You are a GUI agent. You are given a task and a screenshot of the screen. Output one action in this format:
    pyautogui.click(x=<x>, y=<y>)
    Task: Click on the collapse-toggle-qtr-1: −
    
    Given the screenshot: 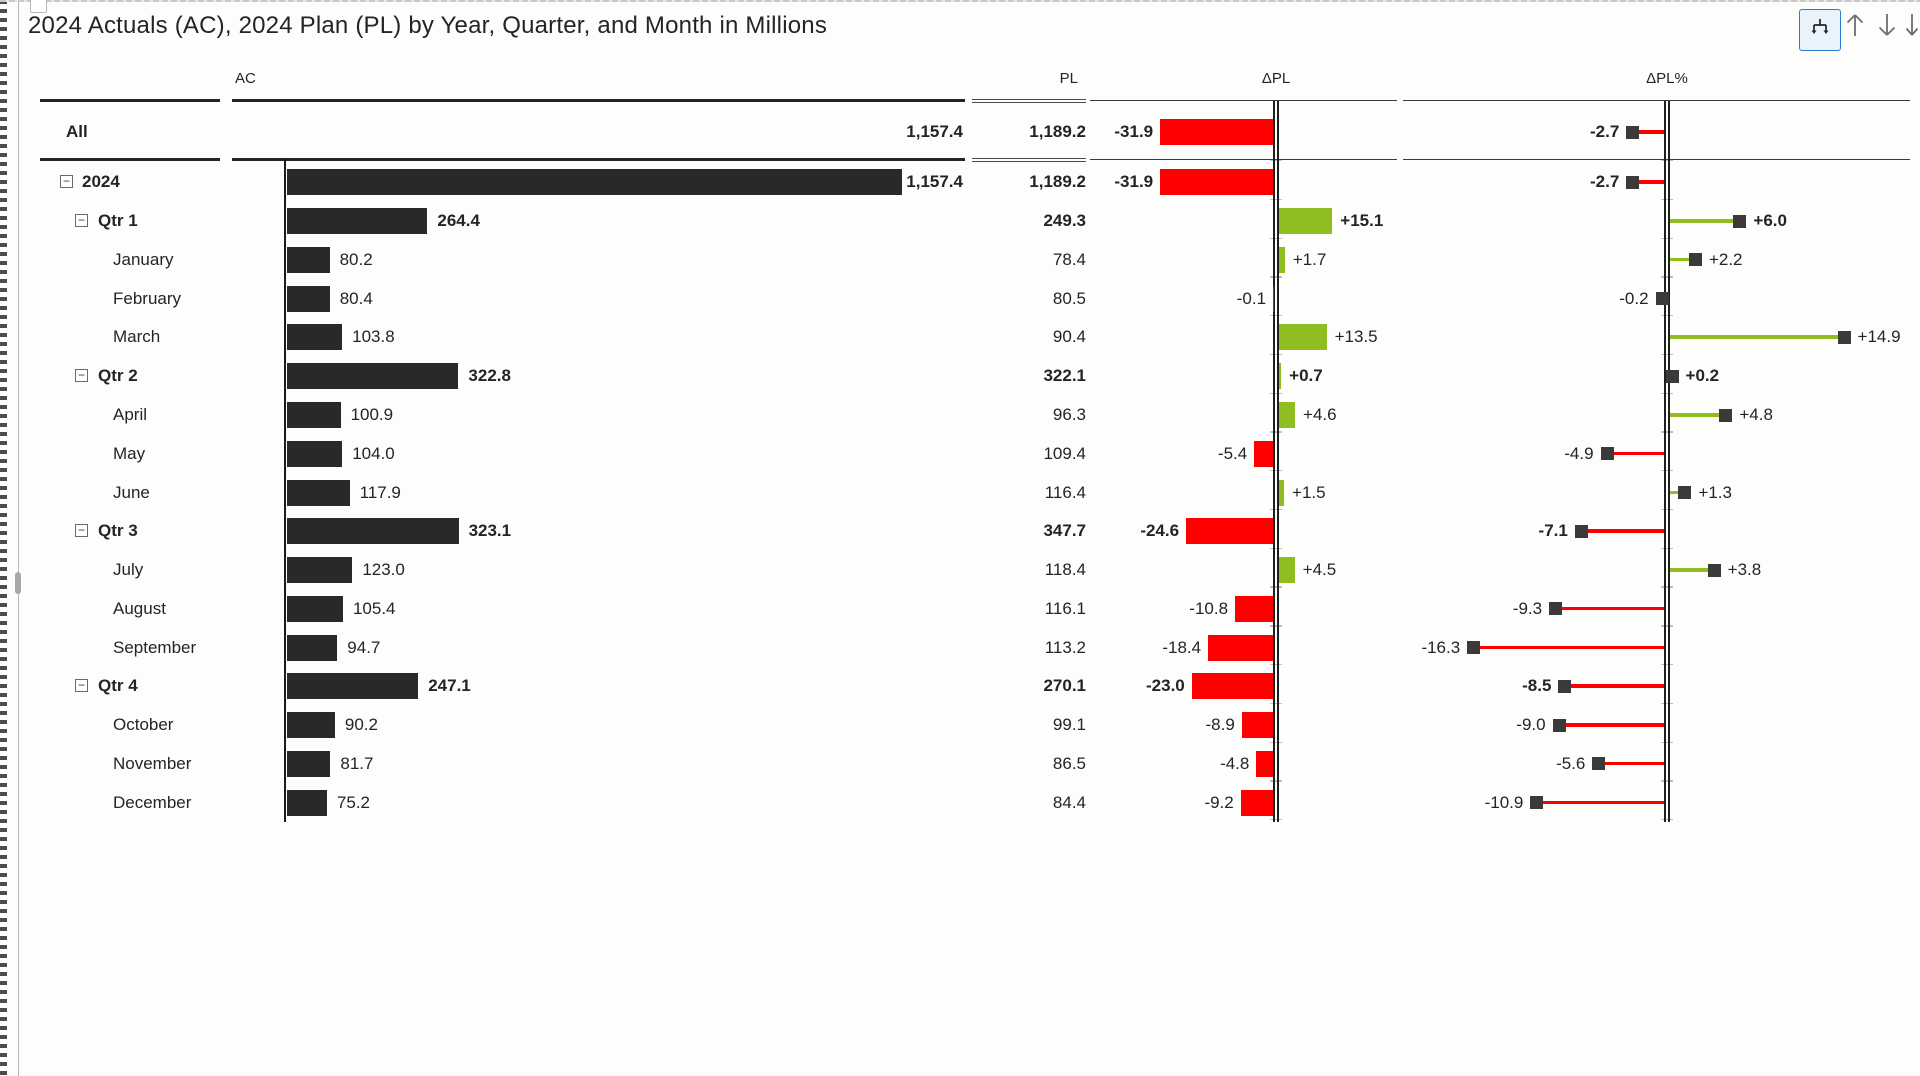 What is the action you would take?
    pyautogui.click(x=81, y=221)
    